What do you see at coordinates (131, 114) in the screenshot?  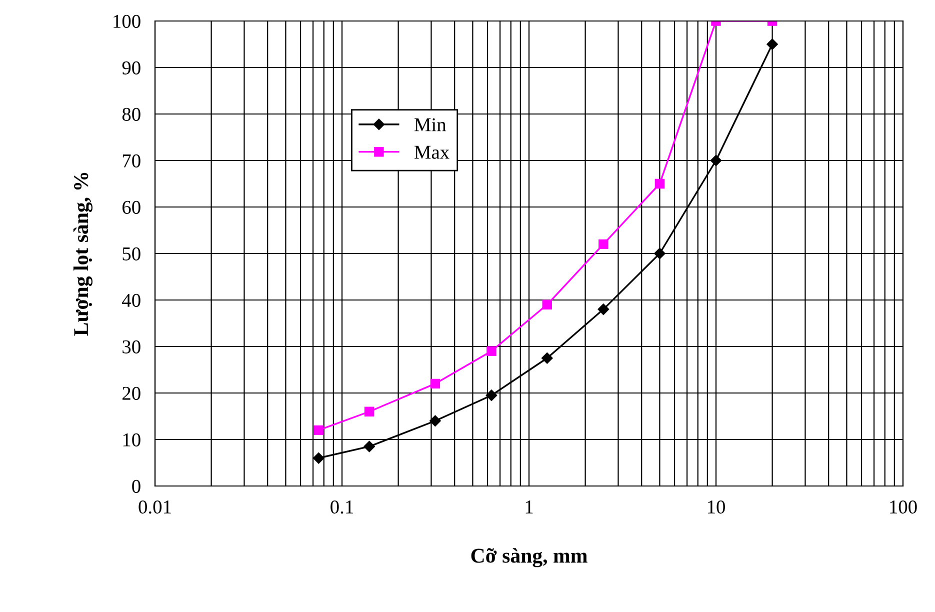 I see `y-tick-label: 80` at bounding box center [131, 114].